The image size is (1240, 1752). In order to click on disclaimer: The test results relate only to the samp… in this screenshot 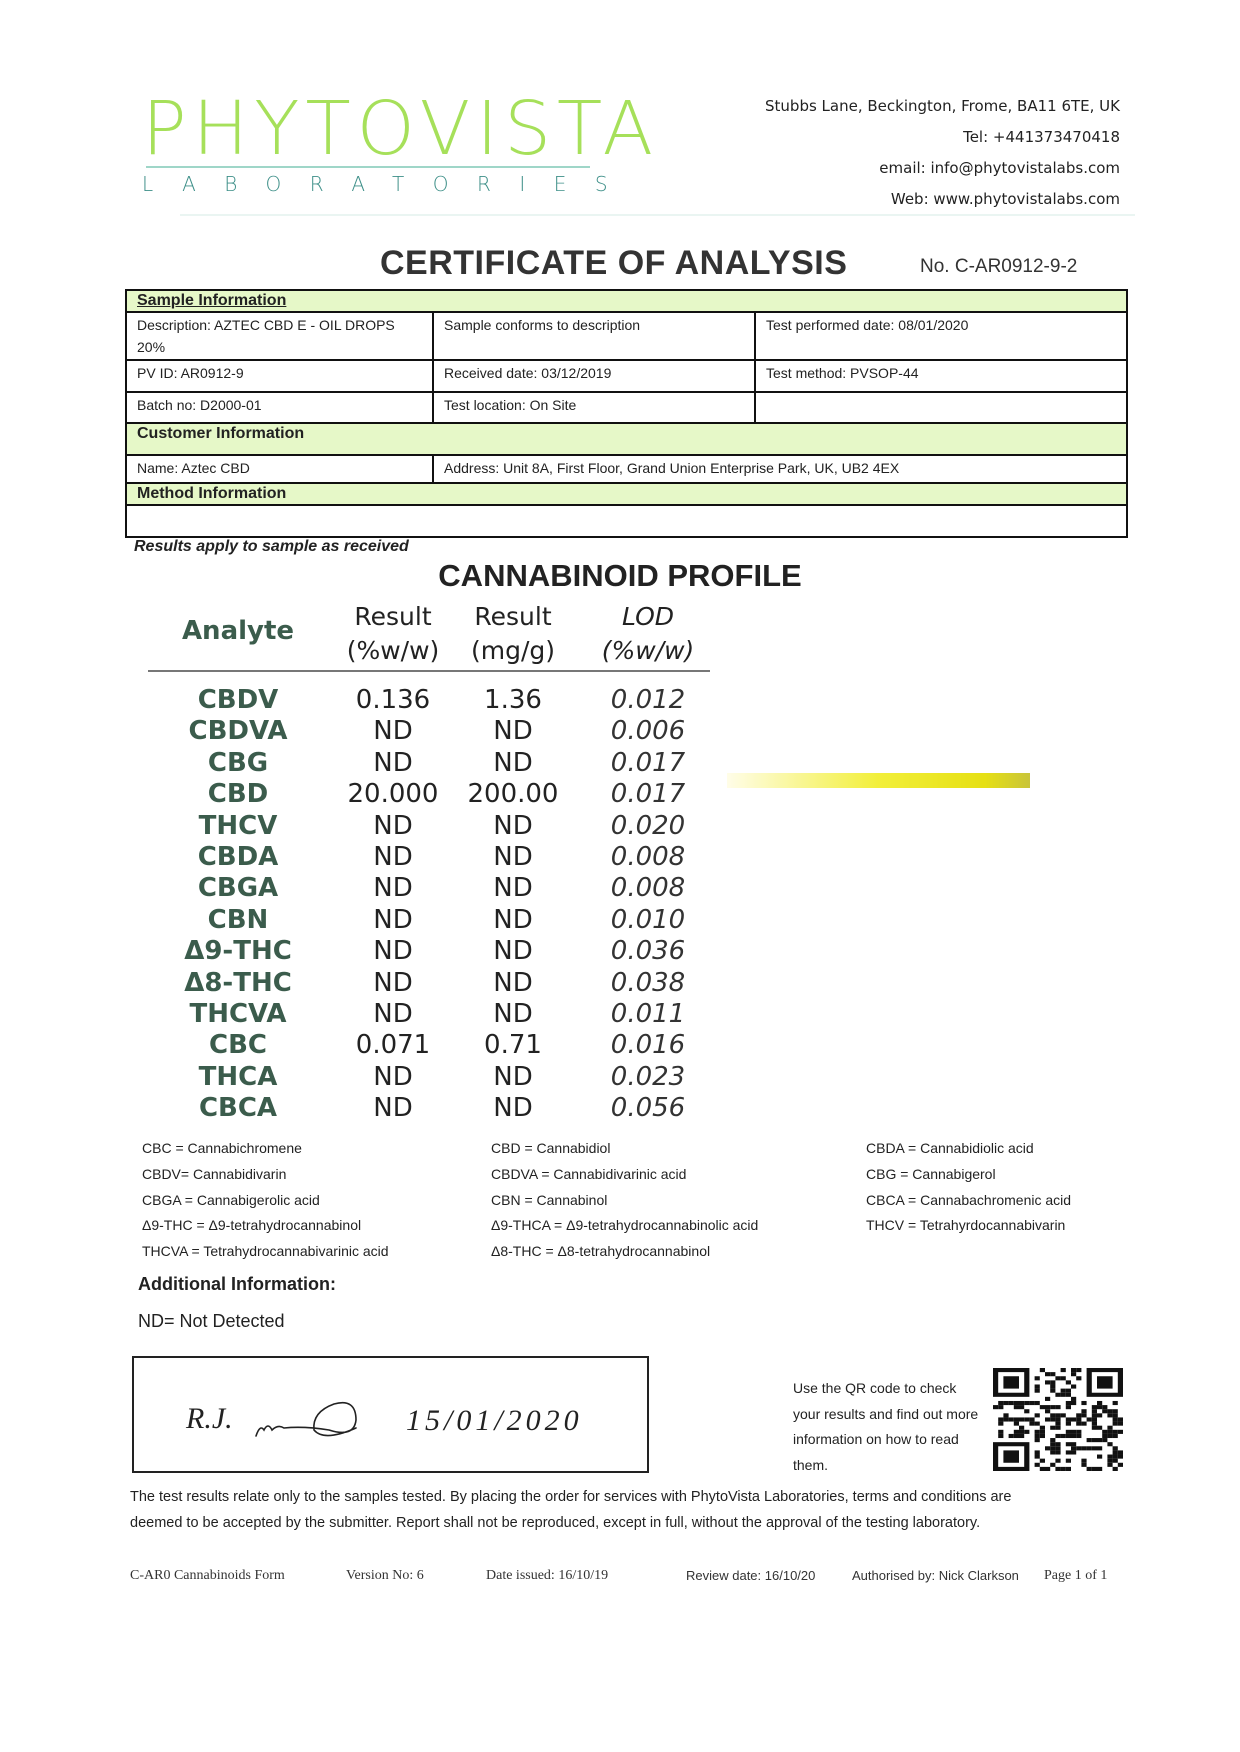, I will do `click(571, 1510)`.